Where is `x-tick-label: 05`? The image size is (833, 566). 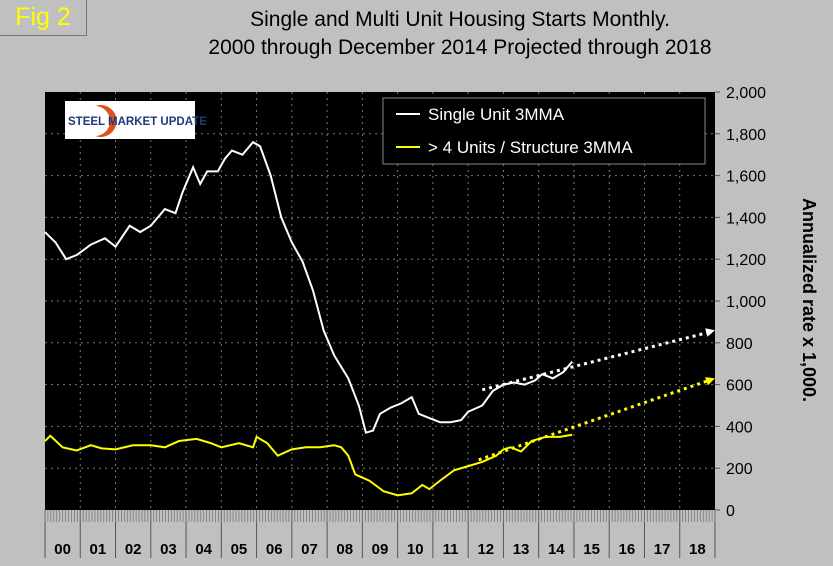
x-tick-label: 05 is located at coordinates (239, 549).